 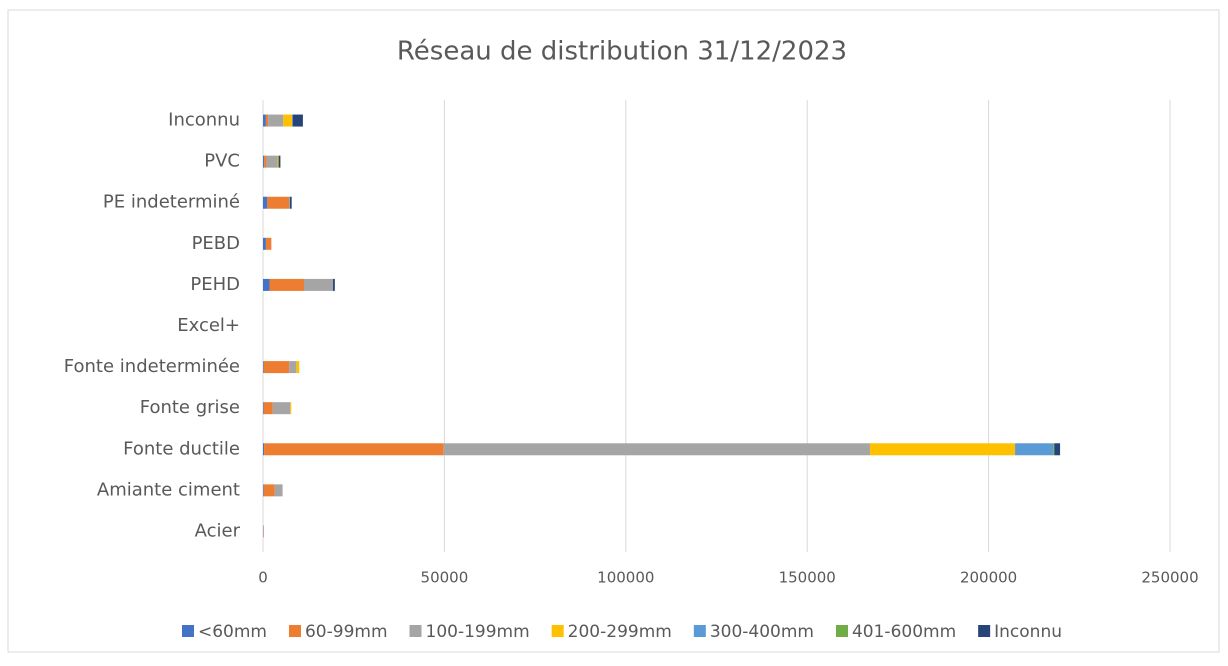 What do you see at coordinates (215, 284) in the screenshot?
I see `y-tick-label: PEHD` at bounding box center [215, 284].